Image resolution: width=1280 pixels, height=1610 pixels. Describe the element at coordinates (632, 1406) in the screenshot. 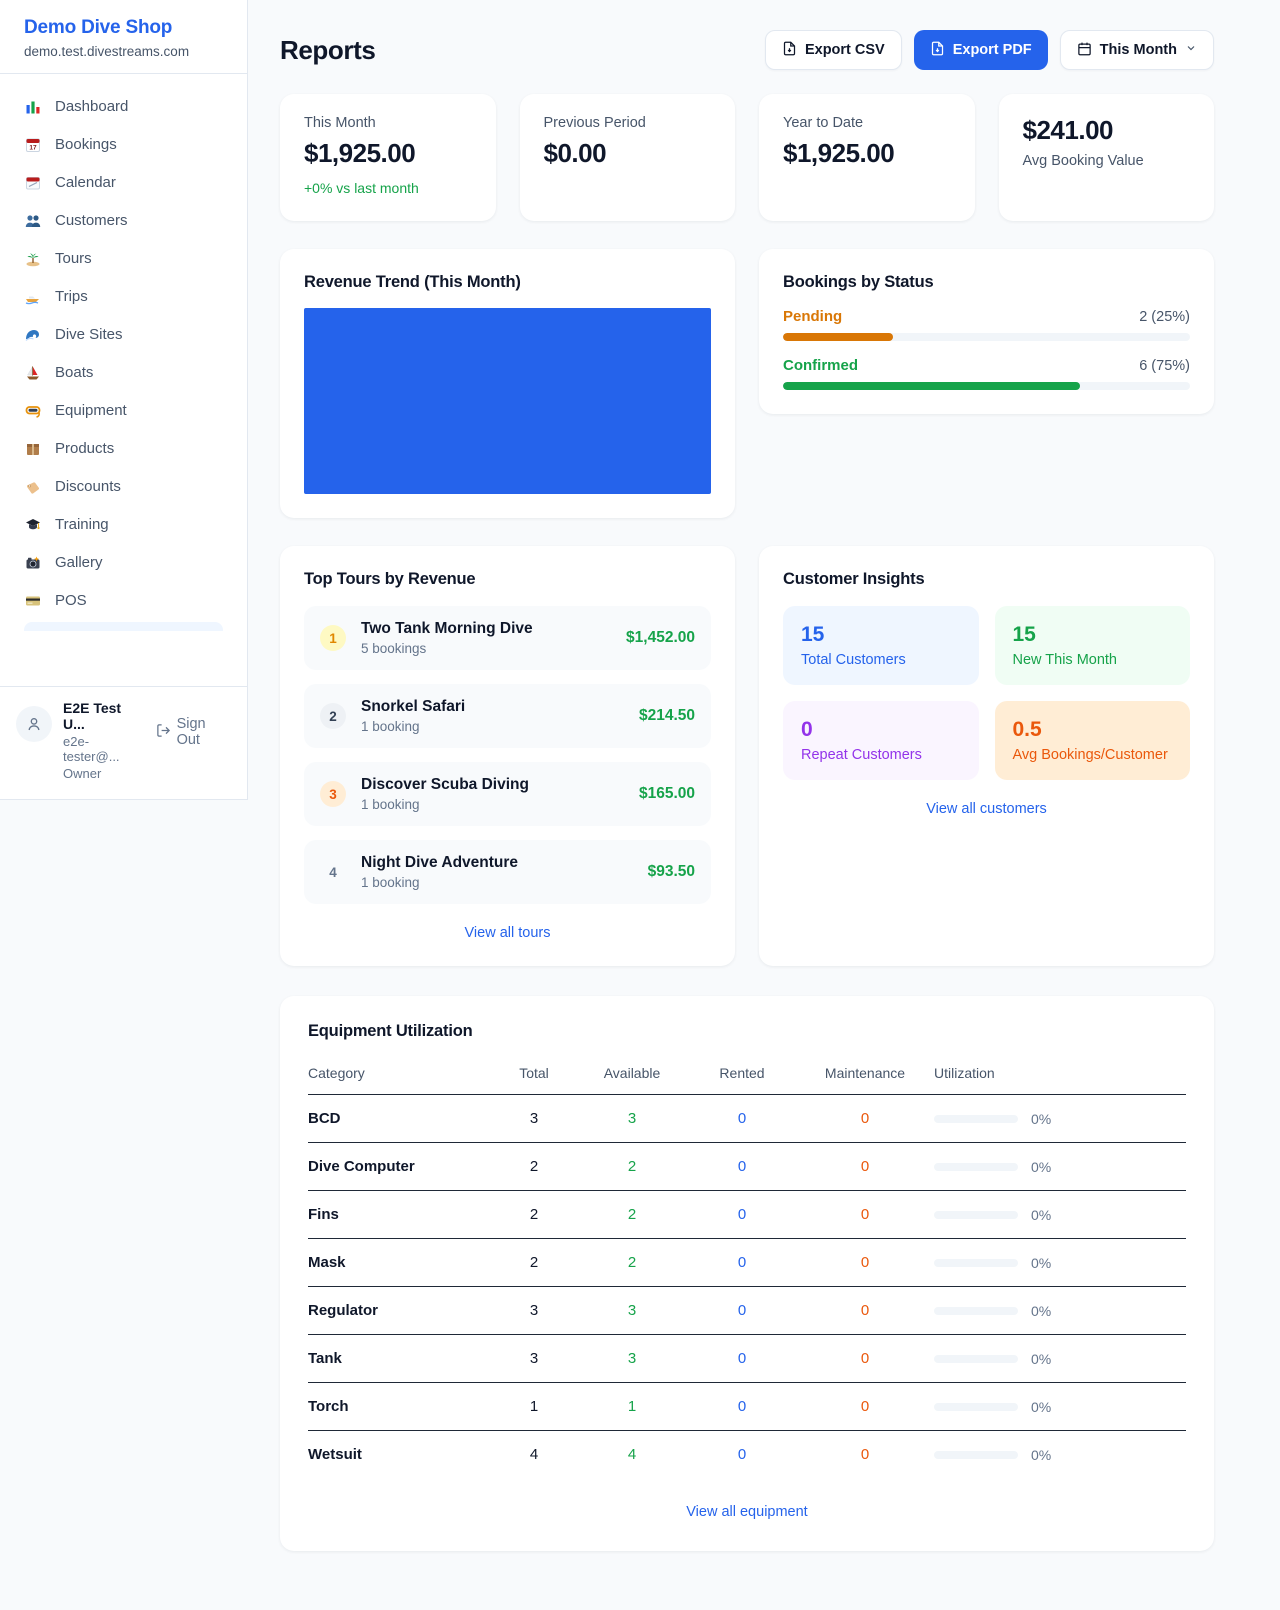

I see `cell-available: 1` at that location.